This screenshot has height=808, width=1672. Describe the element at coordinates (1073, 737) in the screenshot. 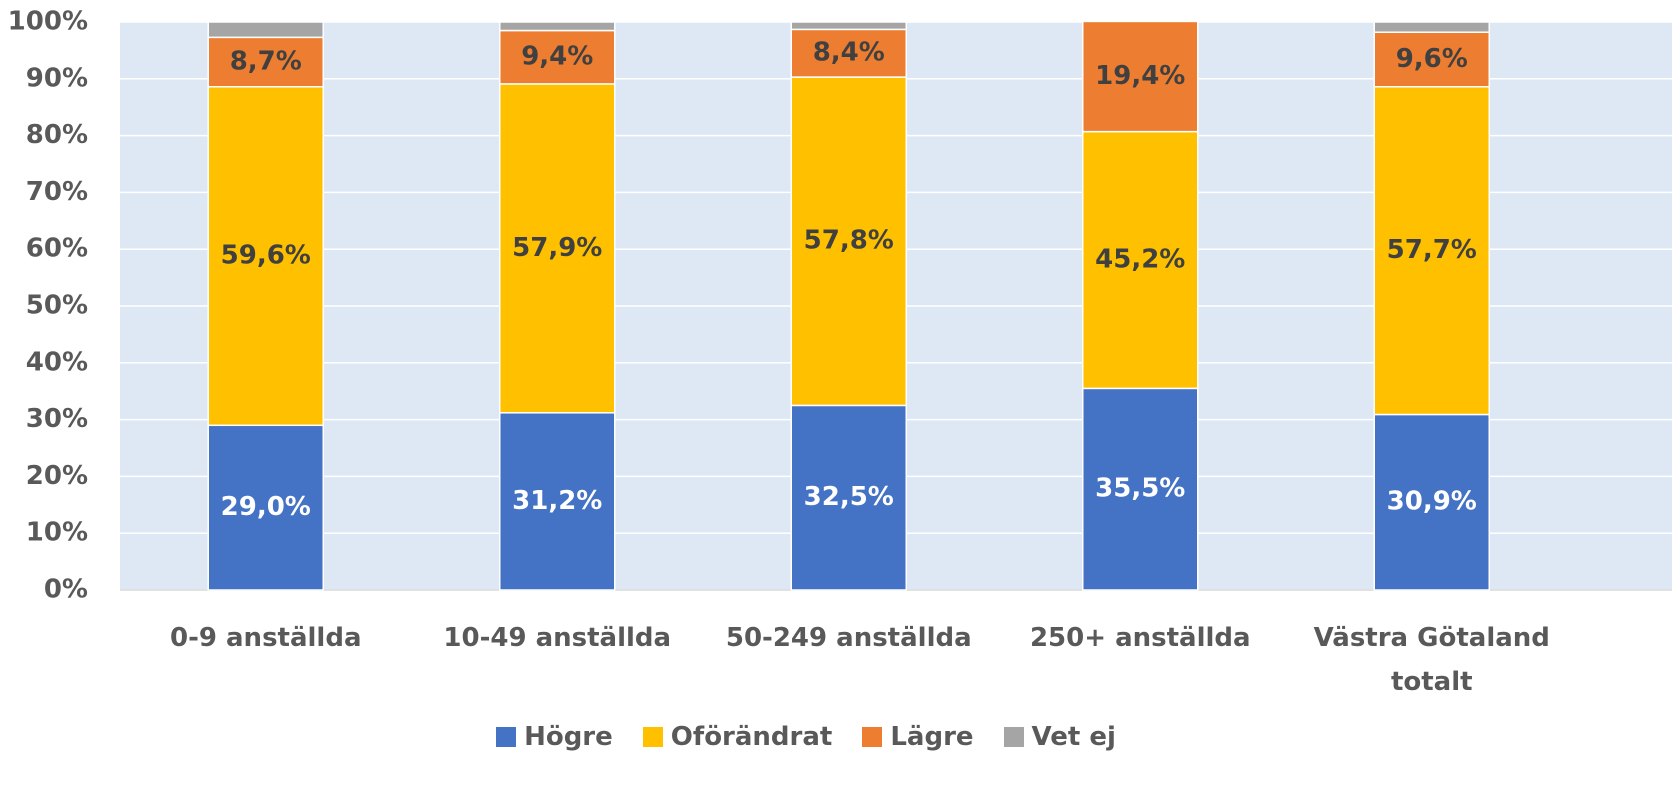

I see `legend-label: Vet ej` at that location.